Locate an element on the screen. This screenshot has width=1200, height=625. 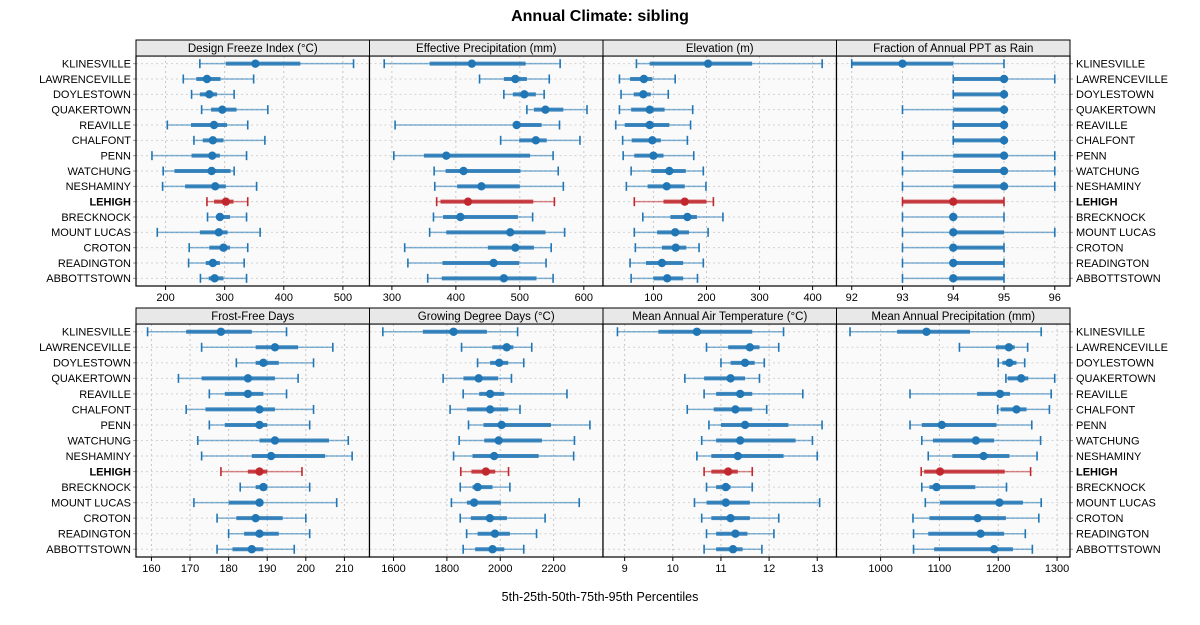
site-label-left: WATCHUNG is located at coordinates (99, 172).